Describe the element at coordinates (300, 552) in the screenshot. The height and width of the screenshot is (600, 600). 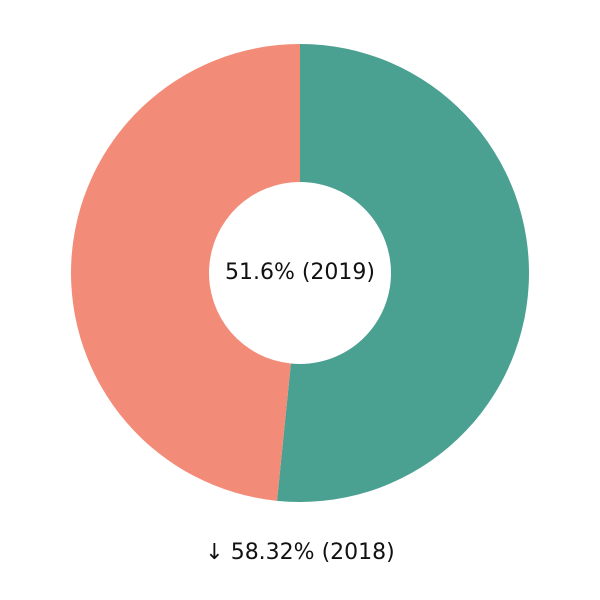
I see `footer-label: ↓ 58.32% (2018)` at that location.